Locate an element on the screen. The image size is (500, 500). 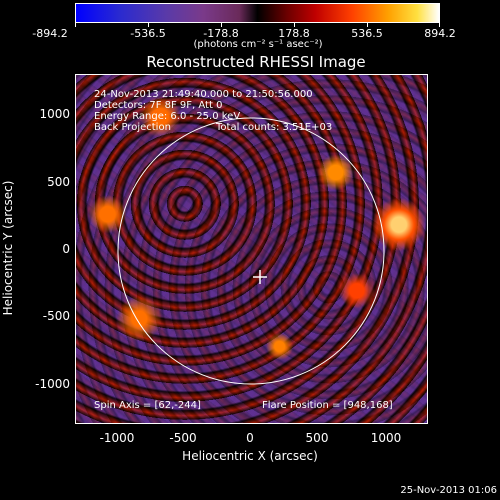
info-energy-range: Energy Range: 6.0 - 25.0 keV is located at coordinates (167, 116).